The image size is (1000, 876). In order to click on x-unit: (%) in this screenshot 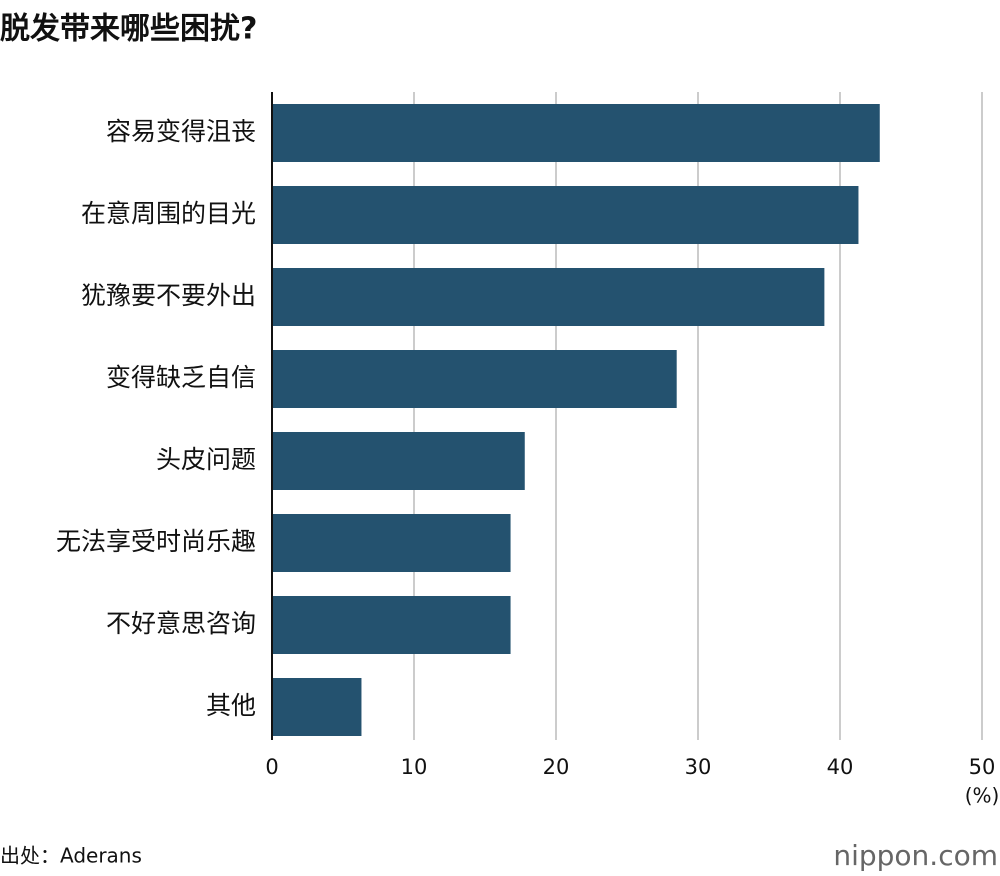, I will do `click(982, 796)`.